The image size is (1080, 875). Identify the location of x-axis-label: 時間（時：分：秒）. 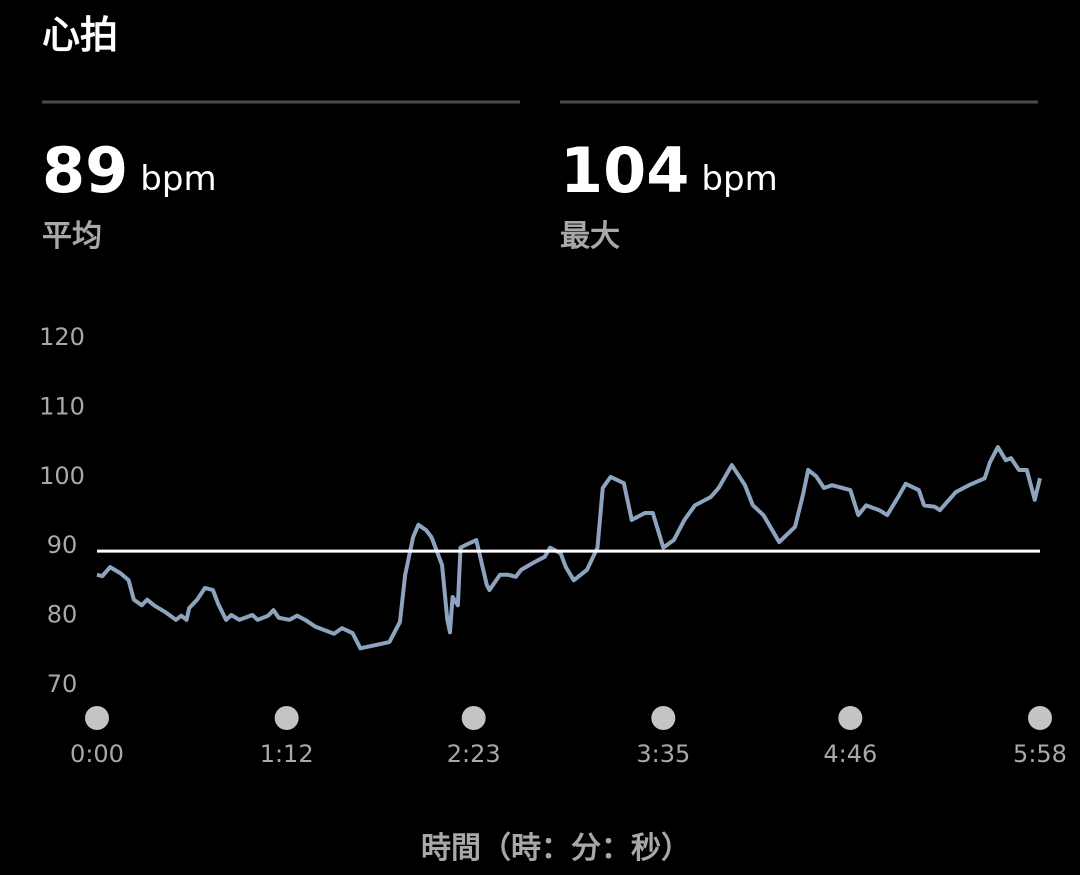
(556, 848).